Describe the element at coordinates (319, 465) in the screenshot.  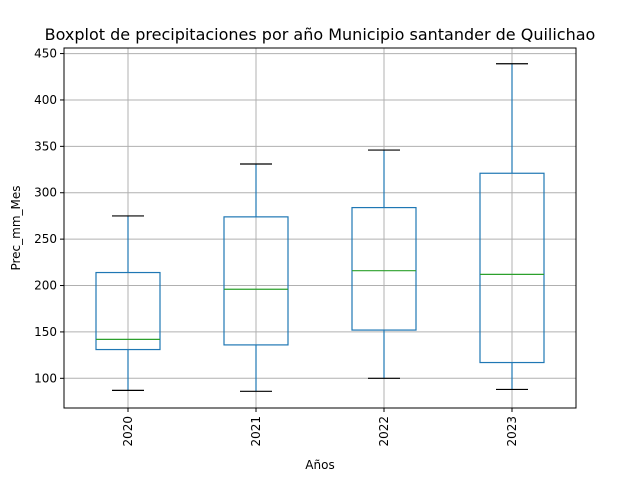
I see `x-axis-label: Años` at that location.